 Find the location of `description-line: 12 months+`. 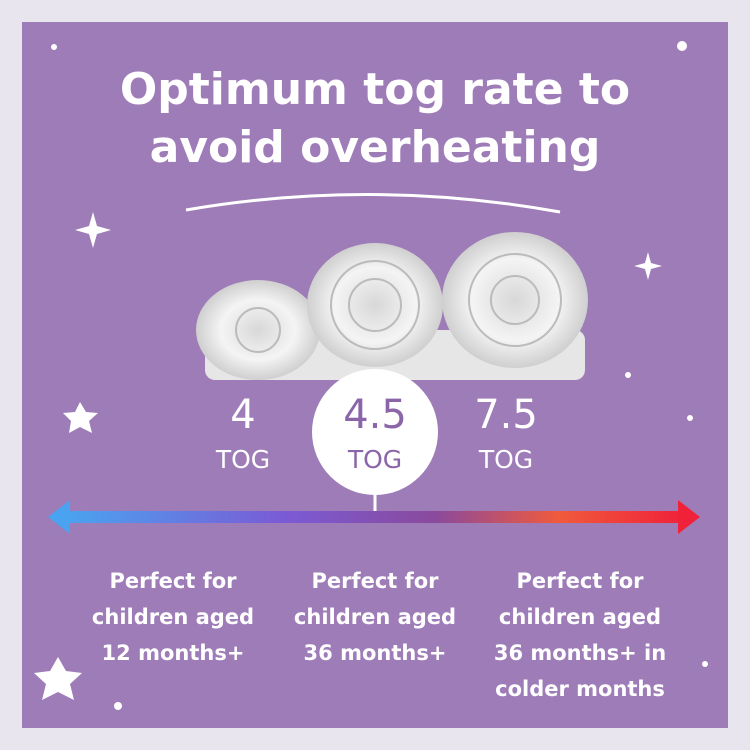

description-line: 12 months+ is located at coordinates (173, 653).